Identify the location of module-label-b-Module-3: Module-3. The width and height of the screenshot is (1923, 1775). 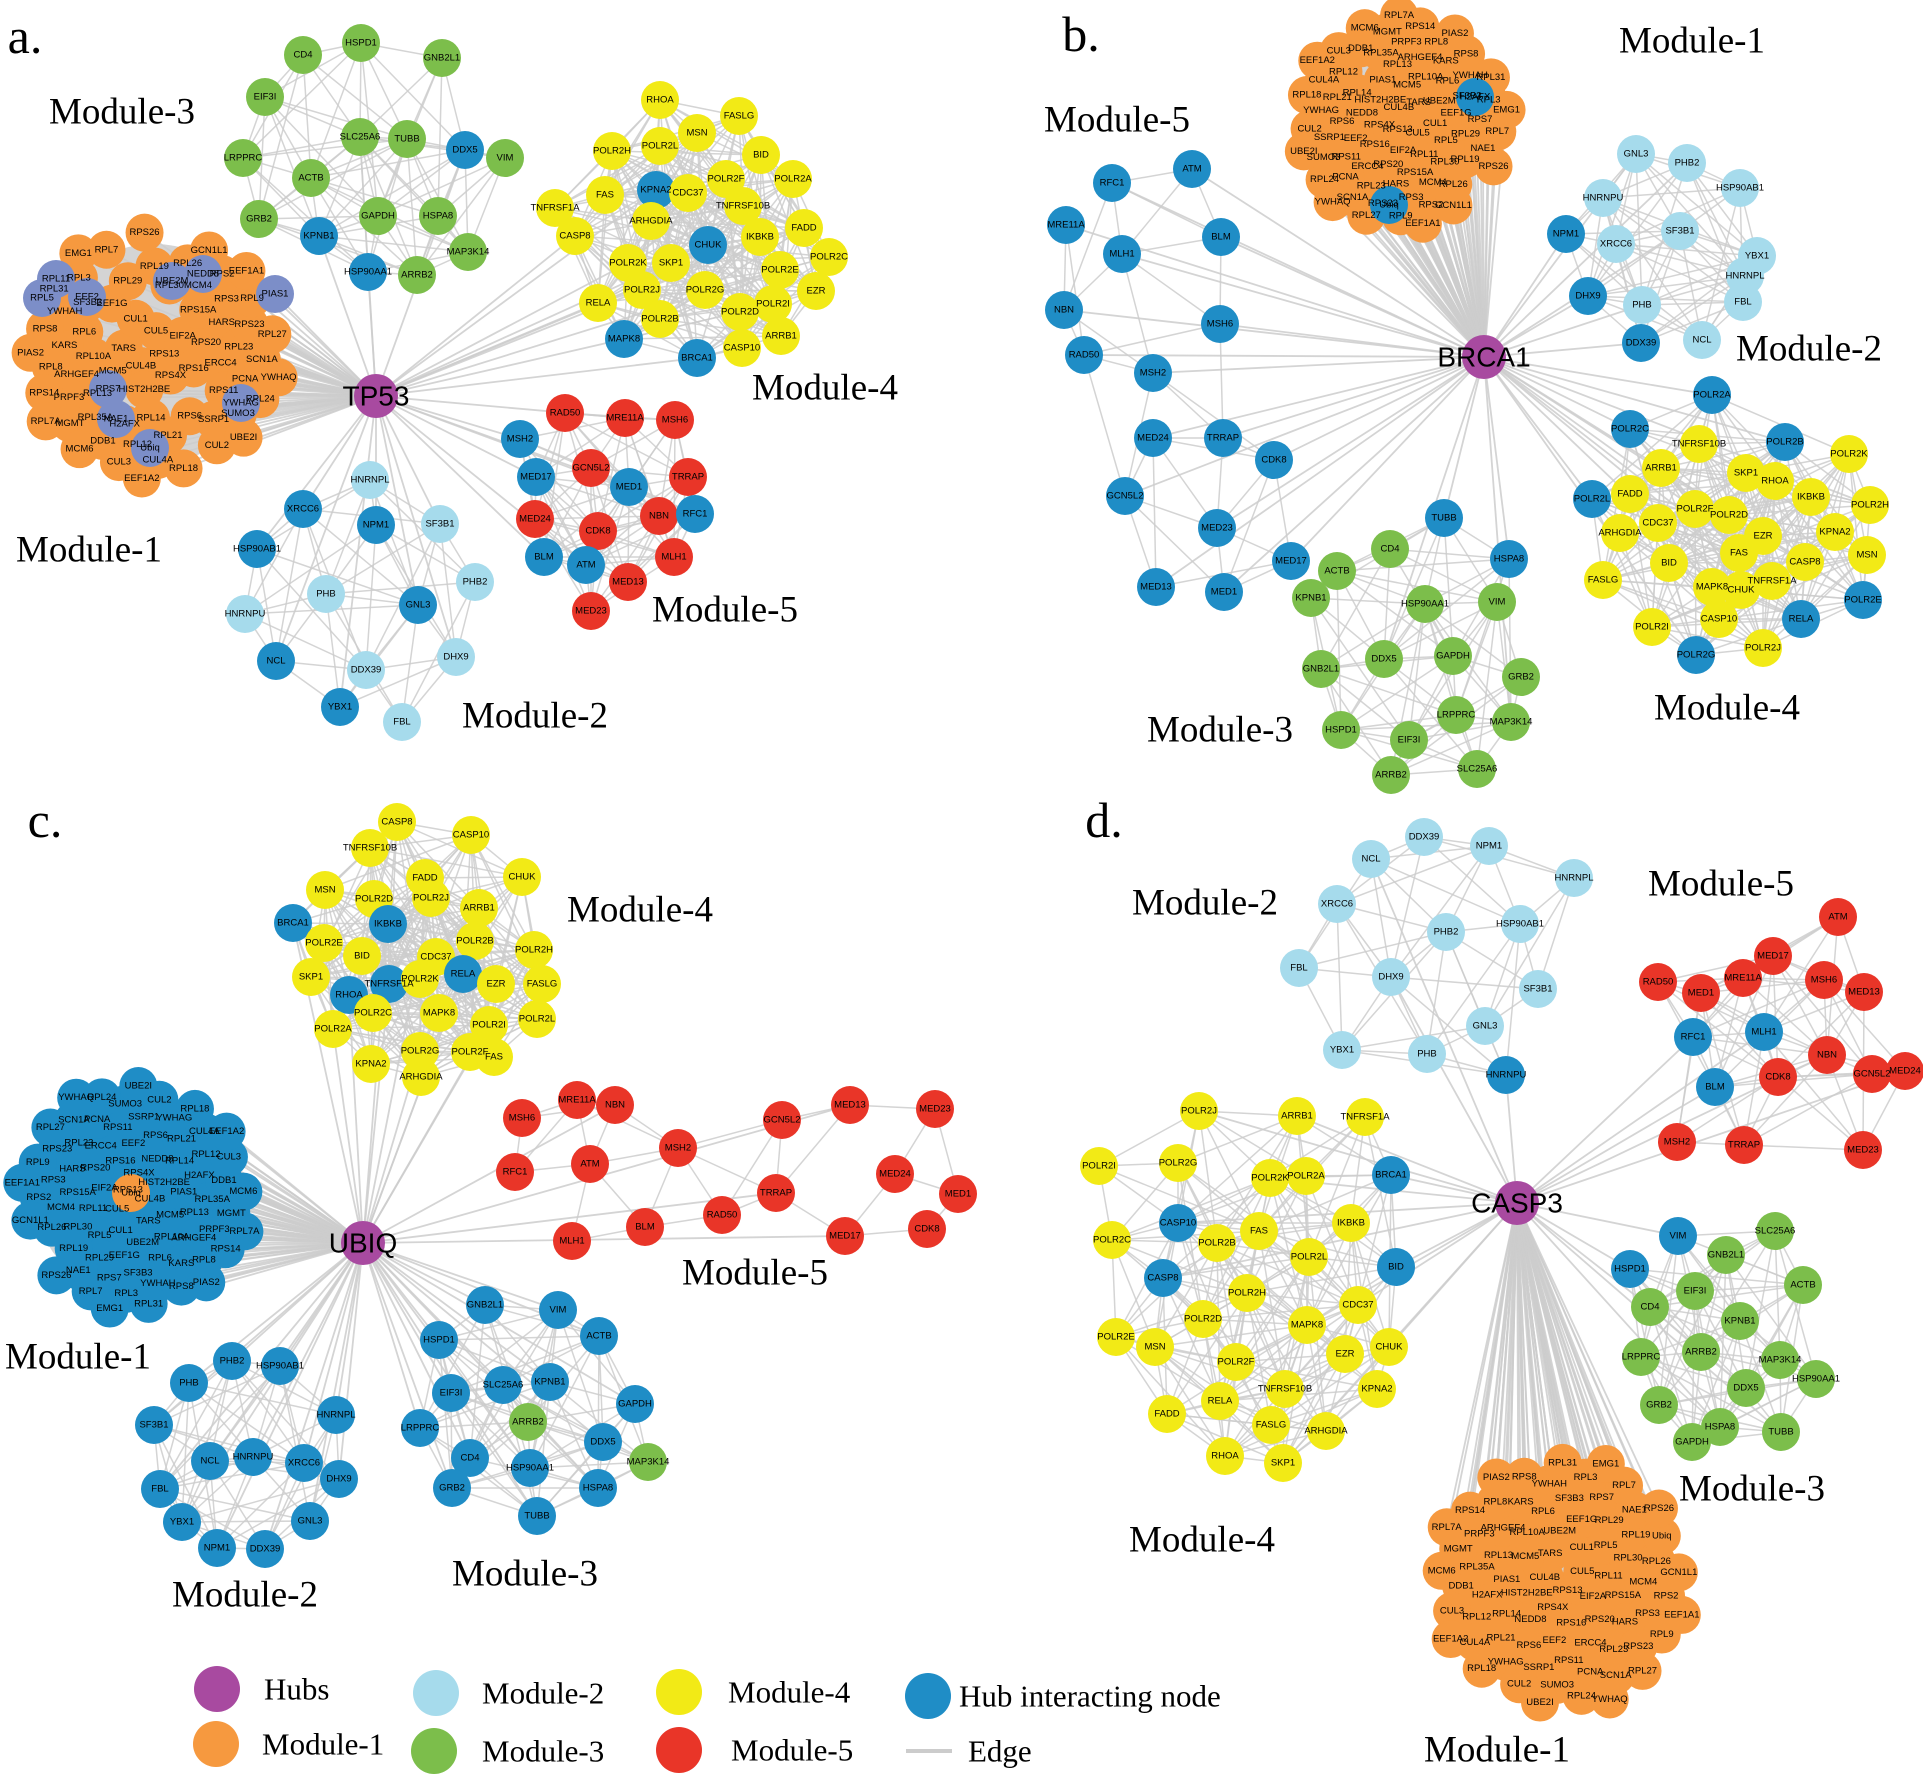
(1220, 730).